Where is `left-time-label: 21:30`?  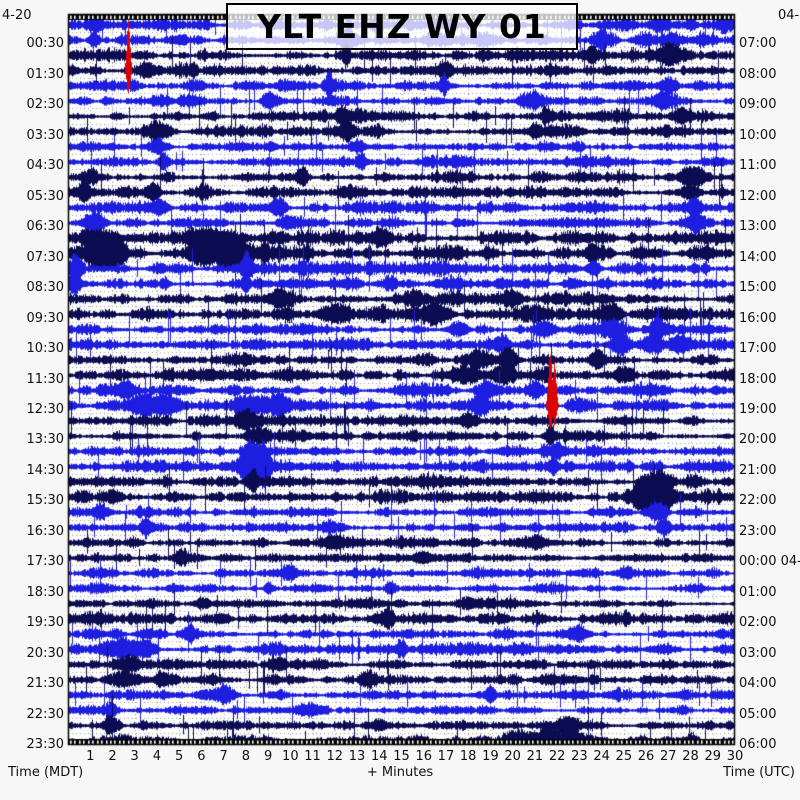
left-time-label: 21:30 is located at coordinates (45, 684).